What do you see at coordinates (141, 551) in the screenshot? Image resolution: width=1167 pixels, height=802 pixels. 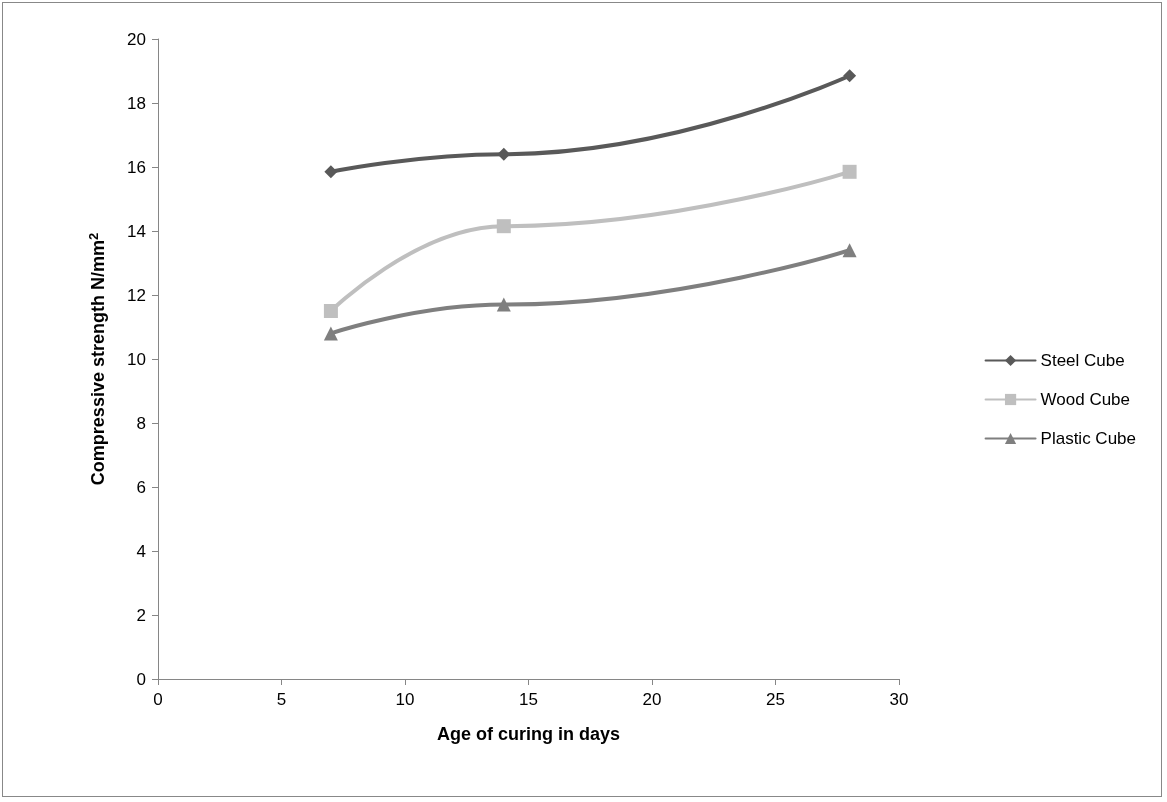 I see `y-tick-label: 4` at bounding box center [141, 551].